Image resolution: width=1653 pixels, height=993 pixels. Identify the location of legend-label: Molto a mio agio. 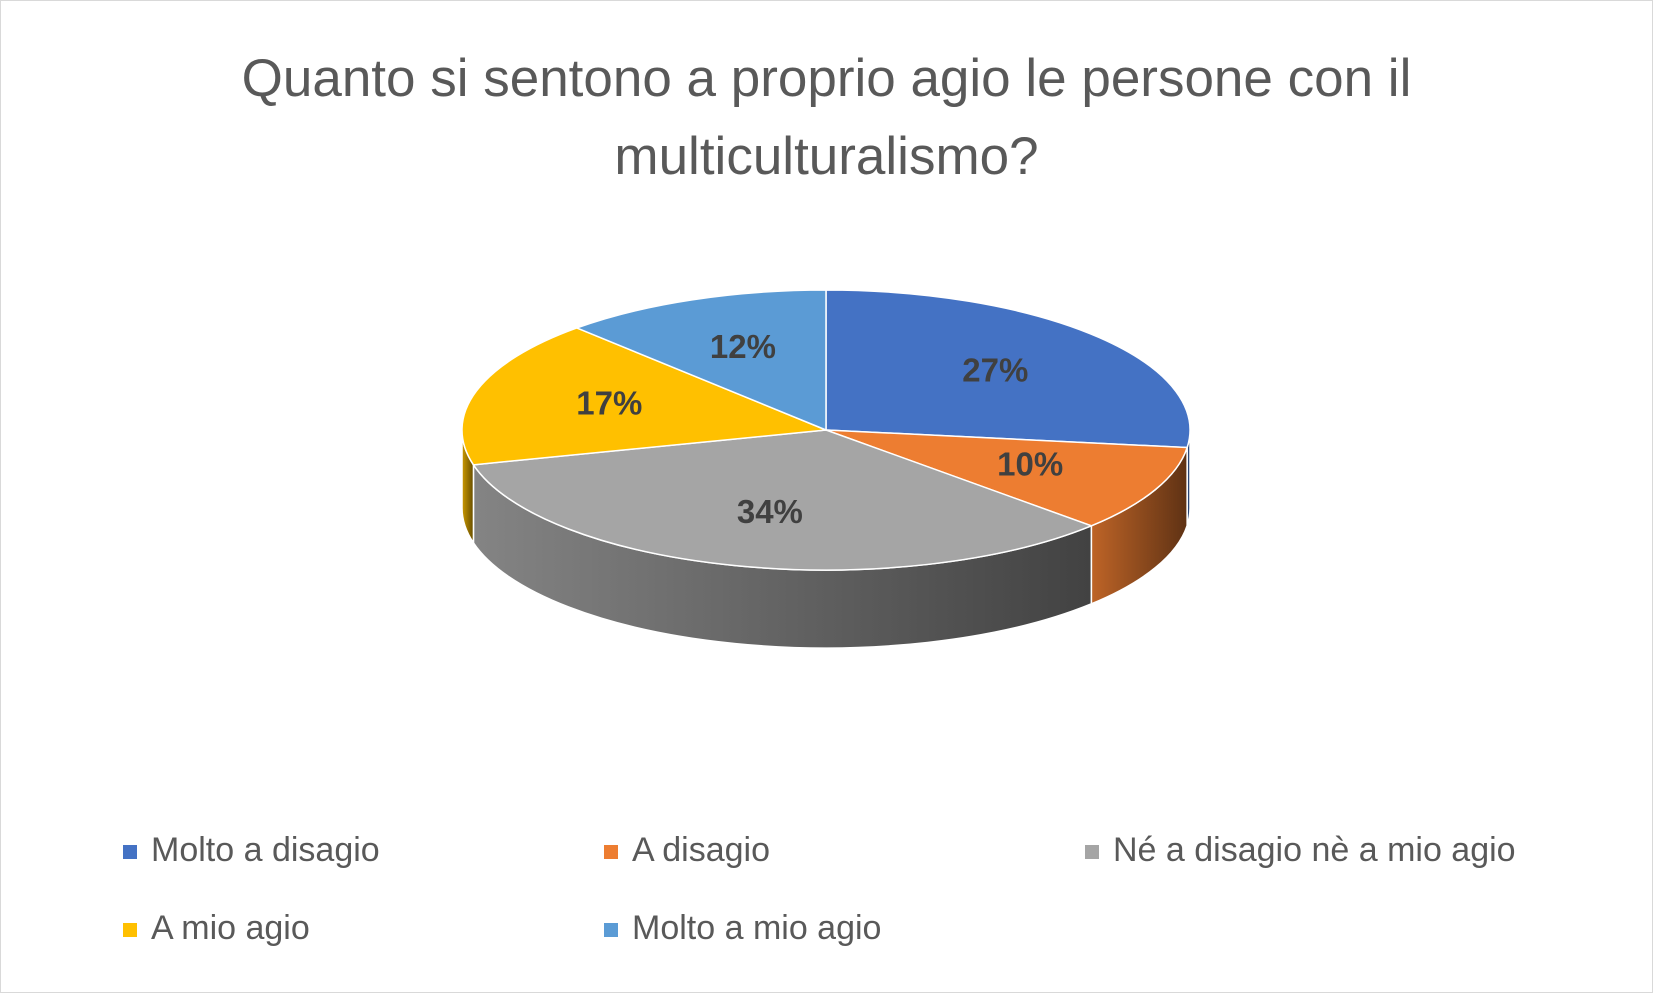
(756, 928).